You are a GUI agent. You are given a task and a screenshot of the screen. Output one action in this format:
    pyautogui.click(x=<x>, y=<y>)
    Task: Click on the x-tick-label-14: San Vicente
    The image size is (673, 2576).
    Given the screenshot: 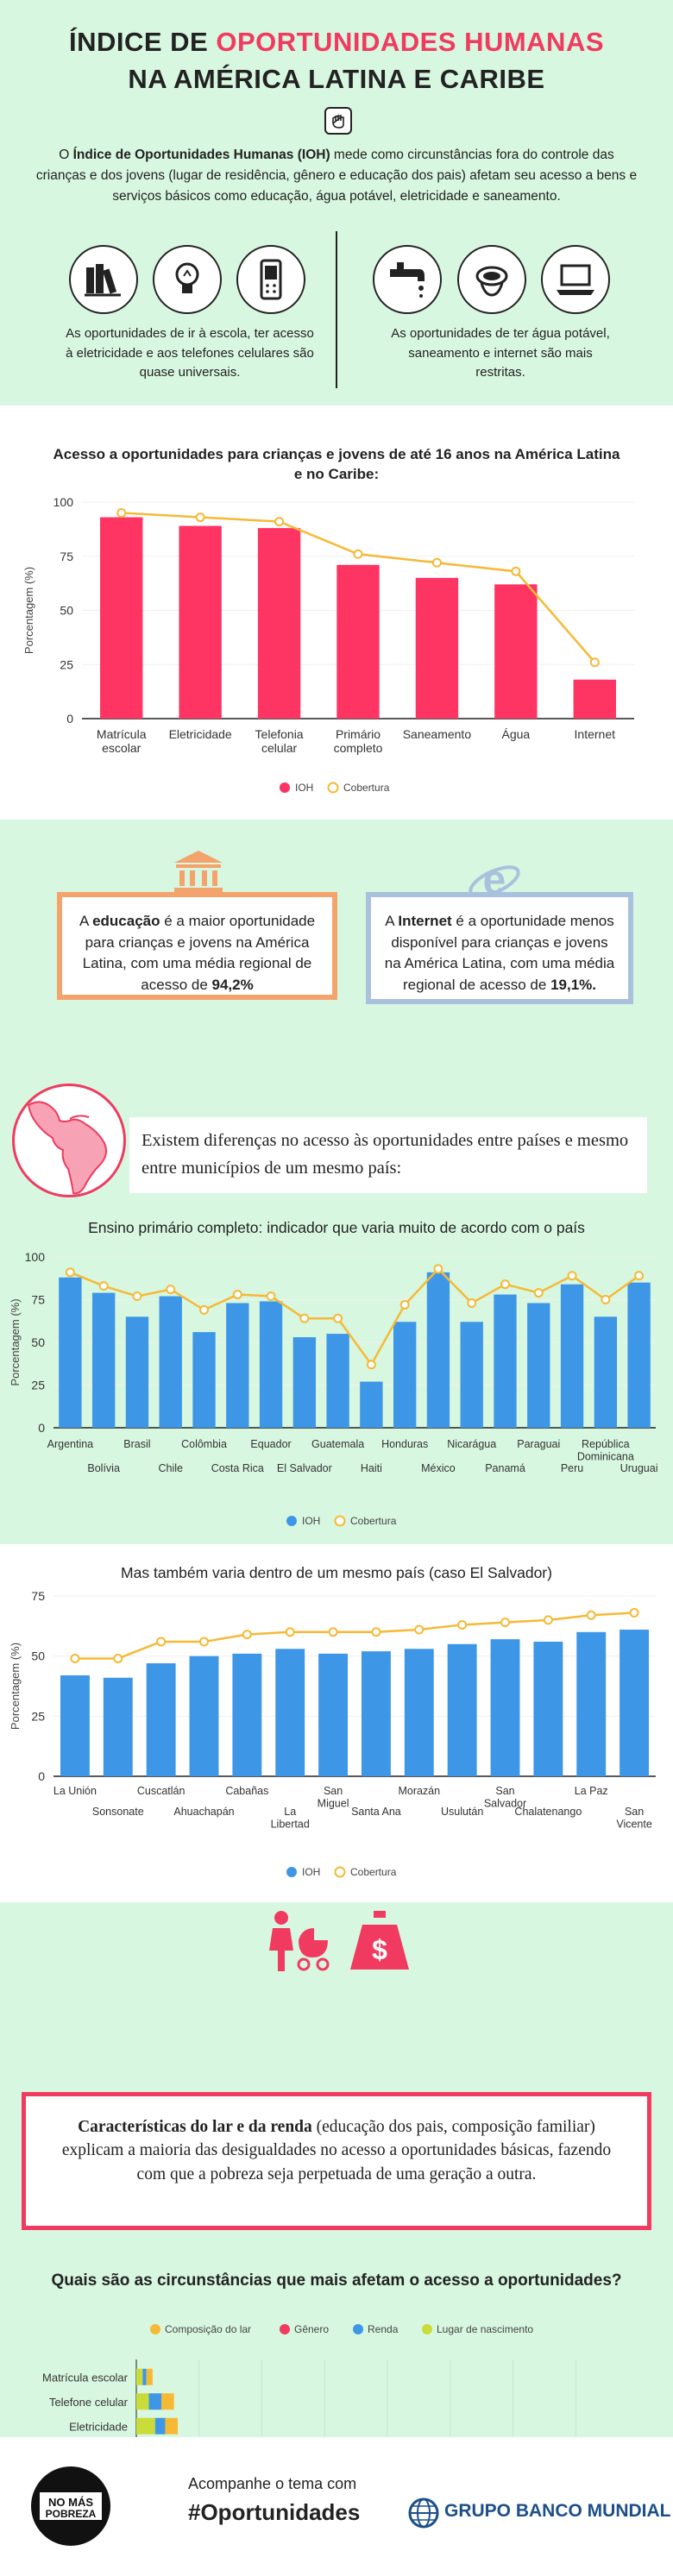 What is the action you would take?
    pyautogui.click(x=634, y=1818)
    